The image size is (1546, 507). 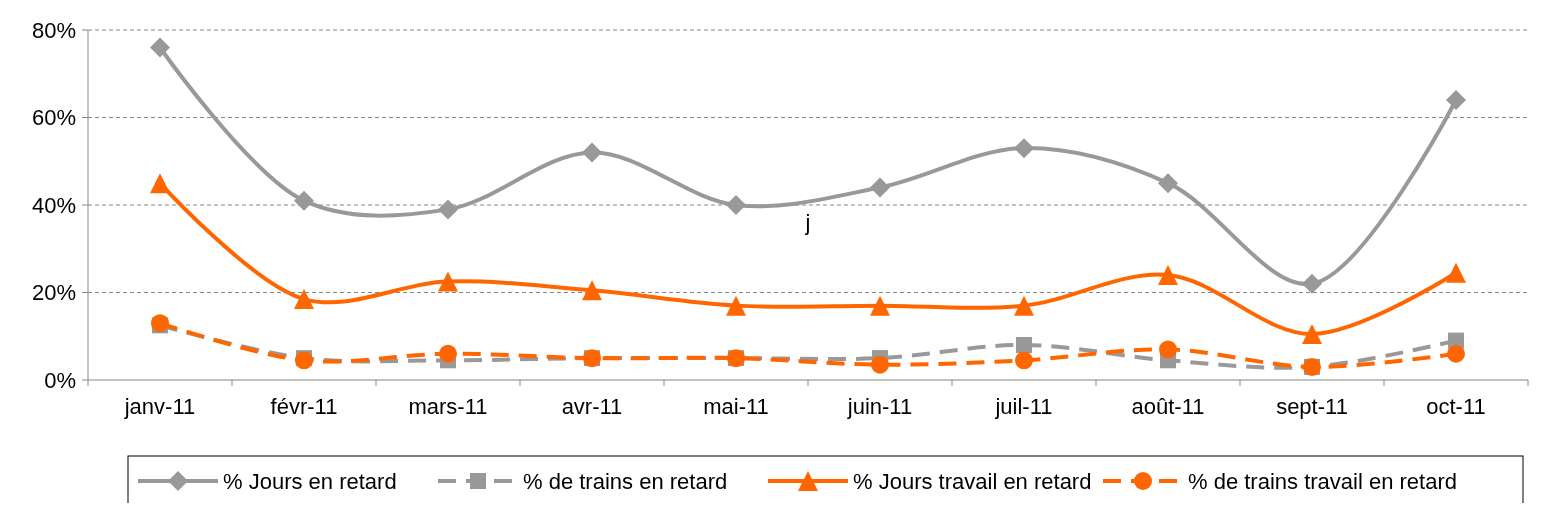 What do you see at coordinates (879, 406) in the screenshot?
I see `x-tick-label: juin-11` at bounding box center [879, 406].